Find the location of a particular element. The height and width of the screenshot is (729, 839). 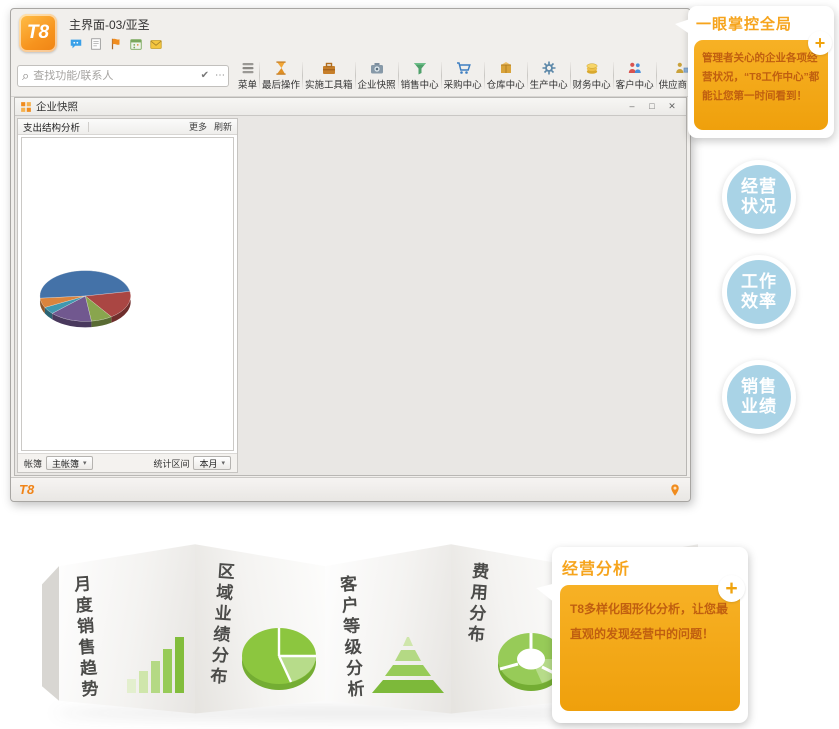

toolbar-label: 实施工具箱 is located at coordinates (329, 85).